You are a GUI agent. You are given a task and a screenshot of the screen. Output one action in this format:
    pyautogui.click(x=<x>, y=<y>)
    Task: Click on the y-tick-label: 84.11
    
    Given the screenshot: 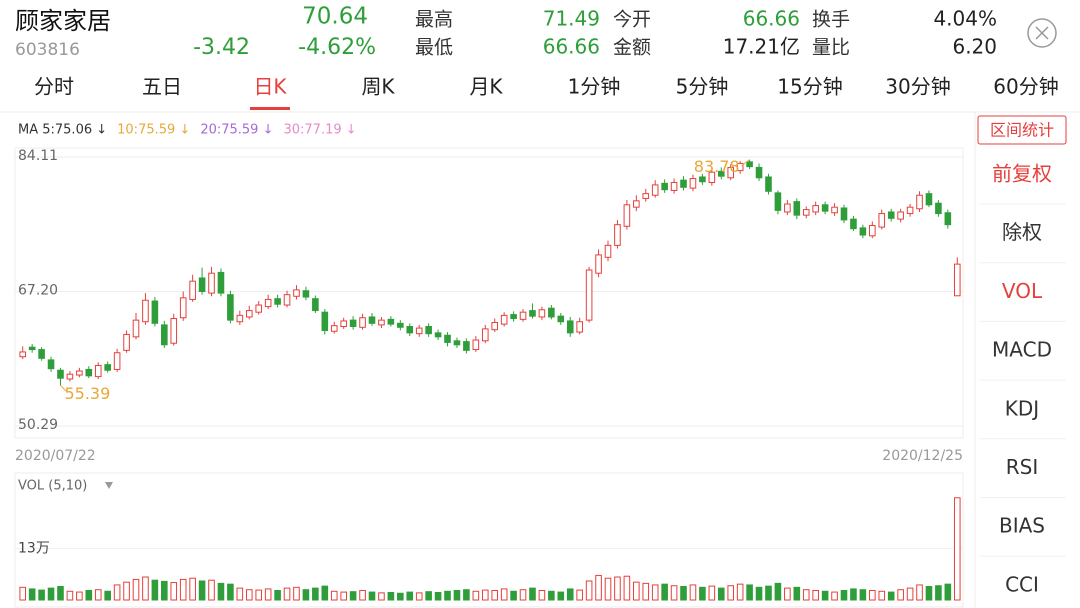 What is the action you would take?
    pyautogui.click(x=38, y=156)
    